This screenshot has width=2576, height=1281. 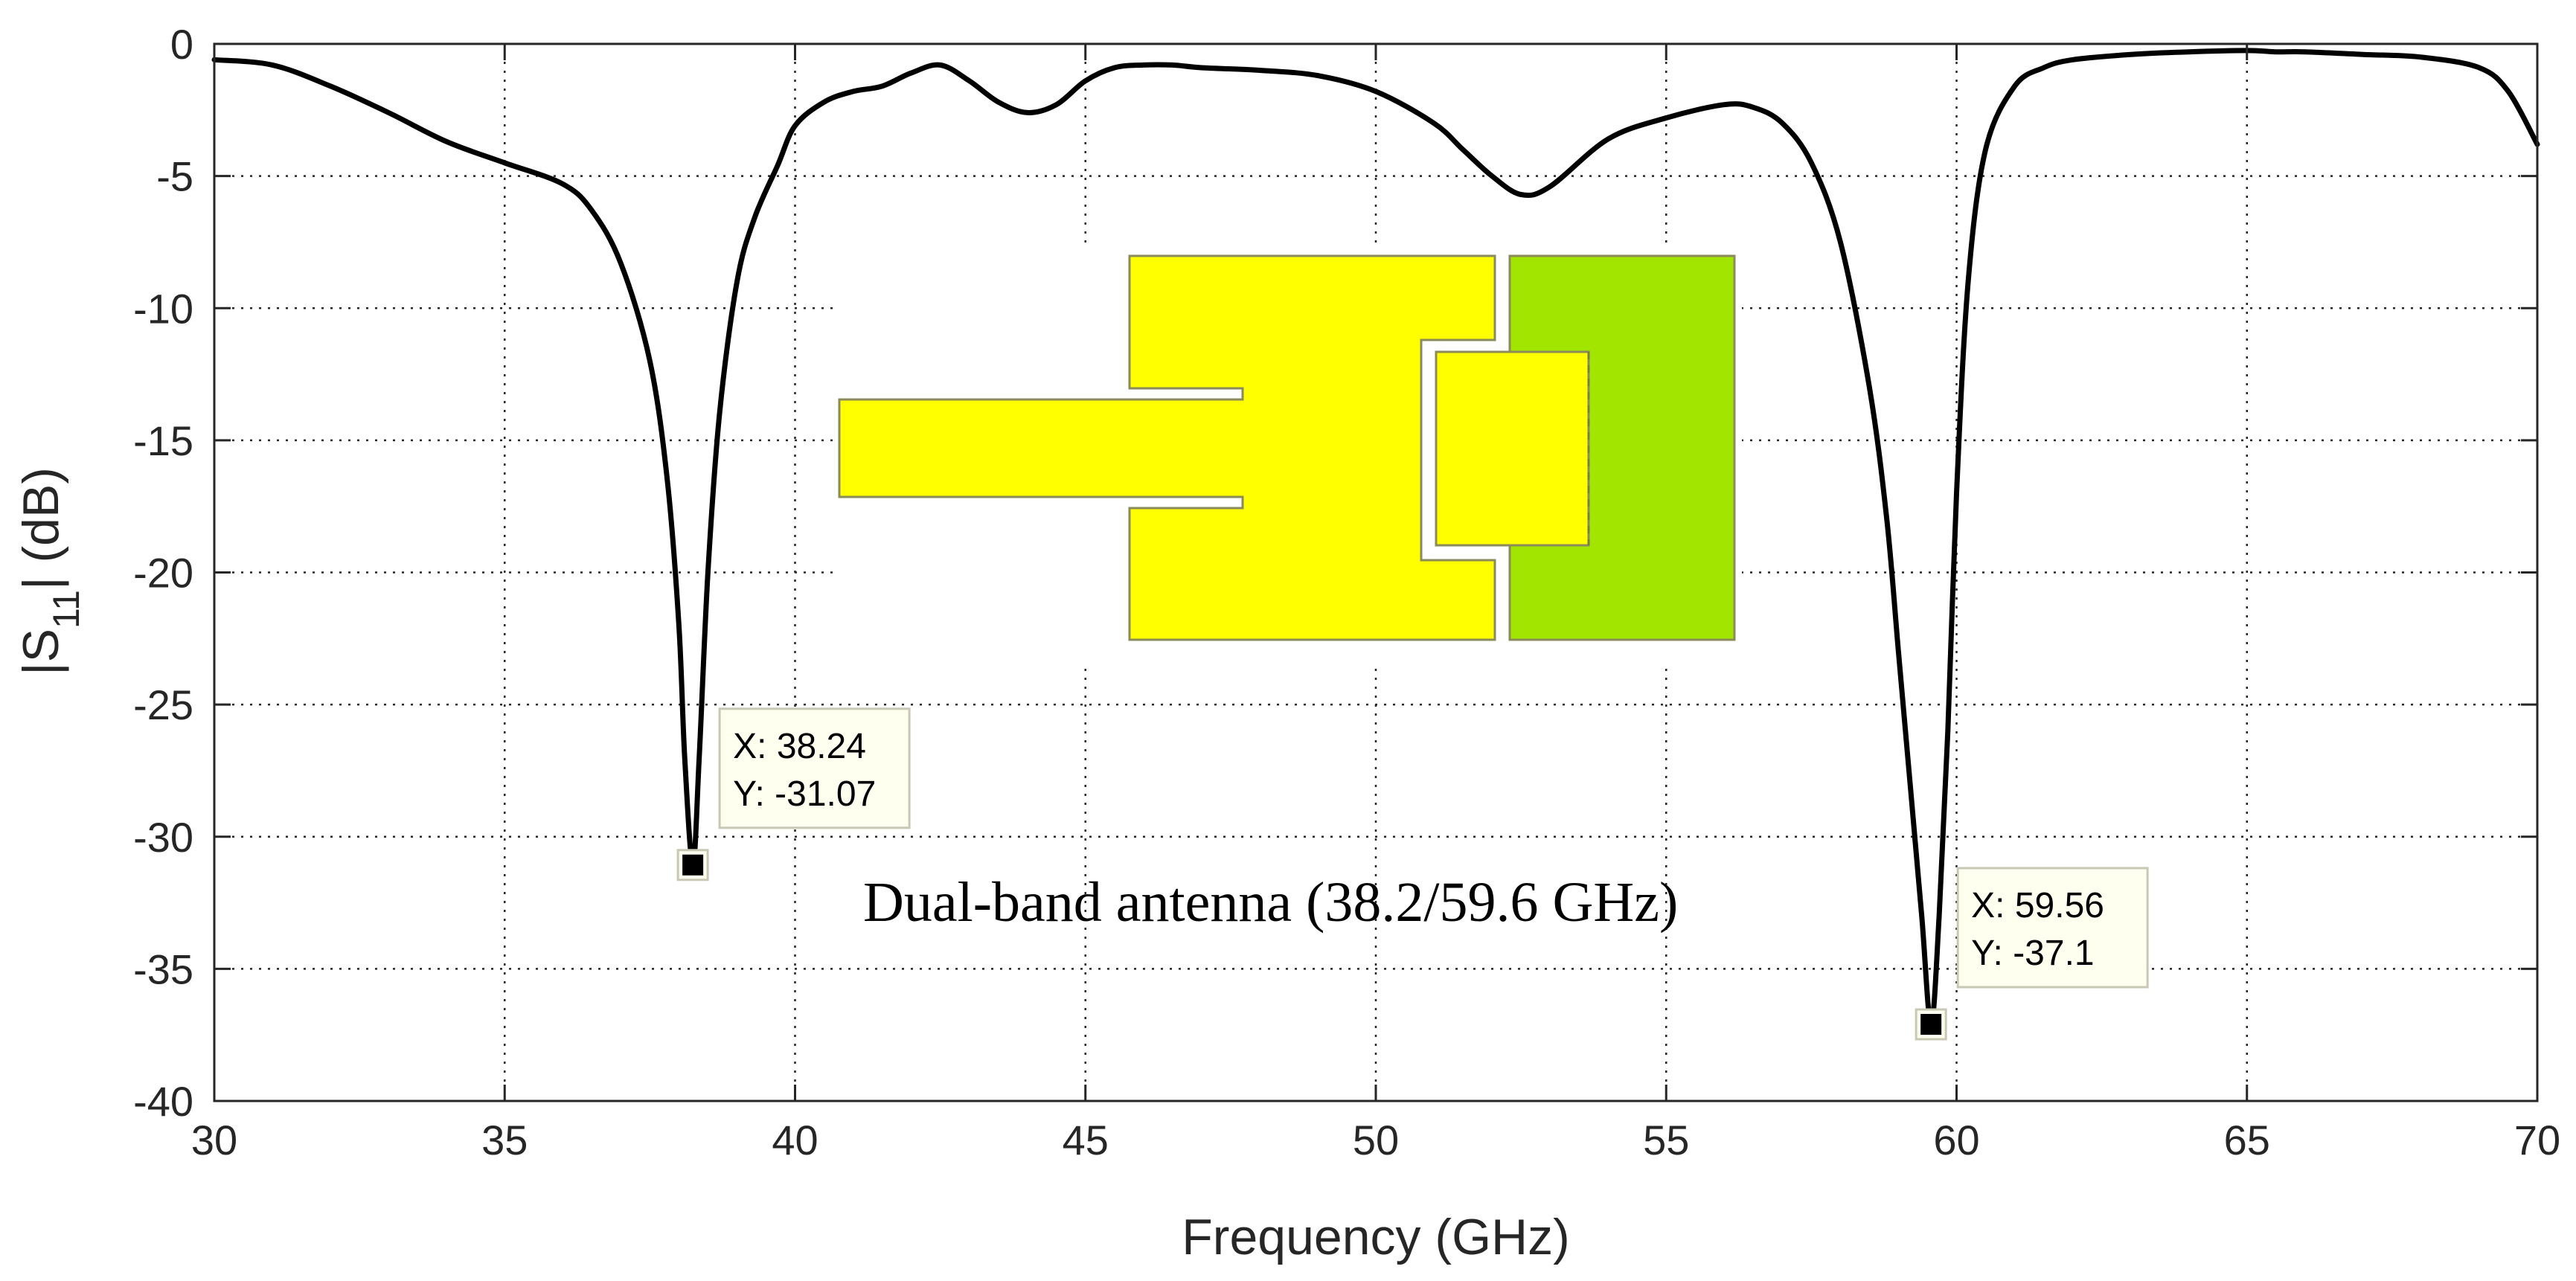 I want to click on y-tick-label: -10, so click(x=163, y=308).